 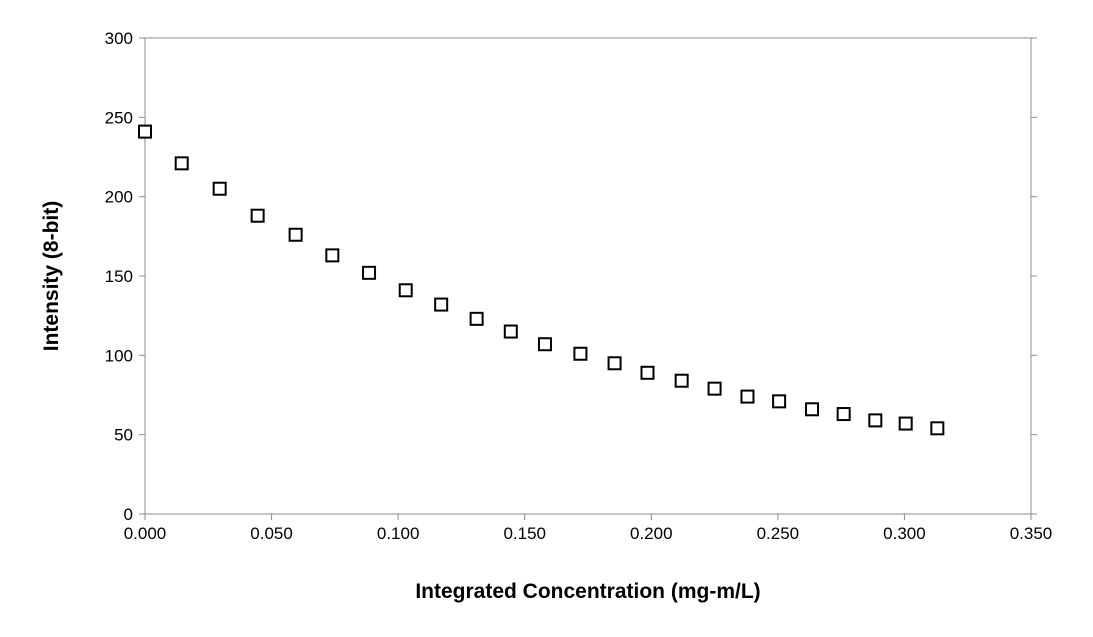 What do you see at coordinates (119, 38) in the screenshot?
I see `y-tick-label: 300` at bounding box center [119, 38].